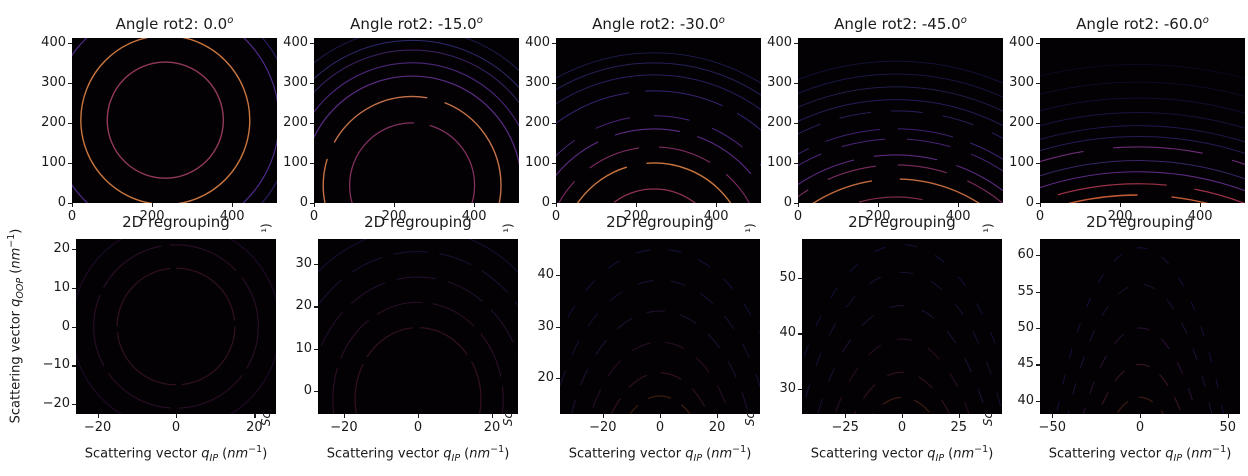  What do you see at coordinates (11, 240) in the screenshot?
I see `y-axis-unit-exp: −1` at bounding box center [11, 240].